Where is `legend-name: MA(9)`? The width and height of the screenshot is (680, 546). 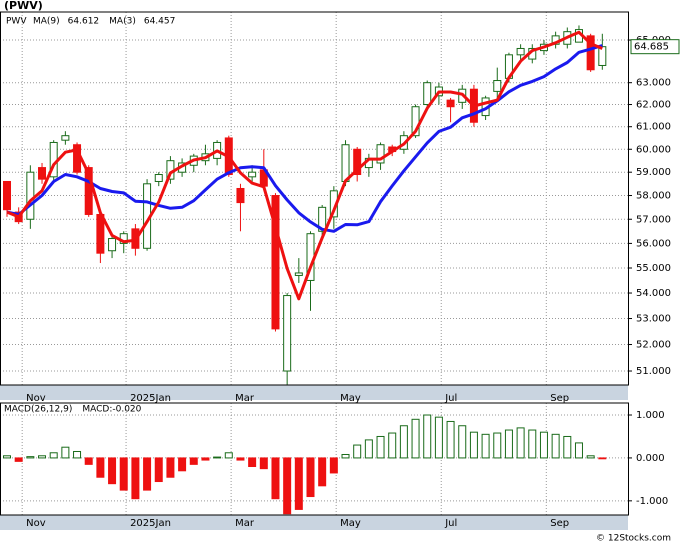 legend-name: MA(9) is located at coordinates (46, 22).